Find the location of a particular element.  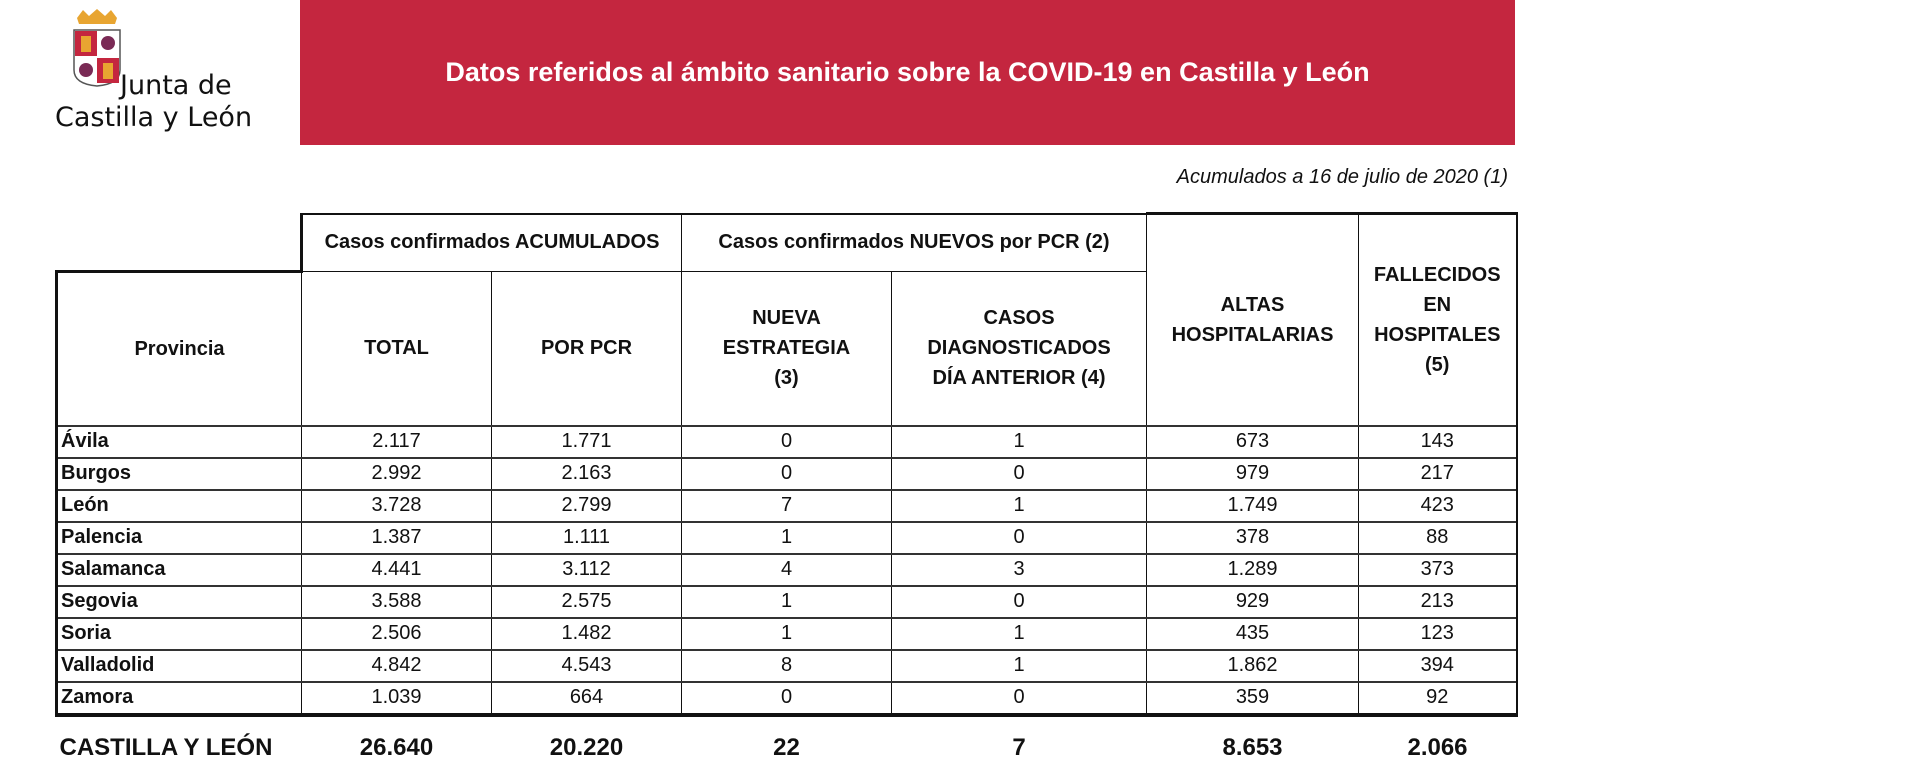

table-row: Ávila 2.117 1.771 0 1 673 143 is located at coordinates (786, 441).